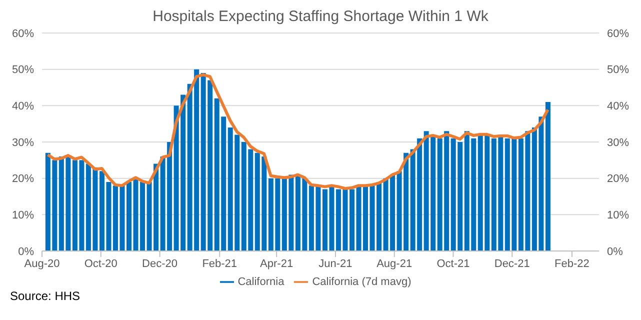 The image size is (641, 320). What do you see at coordinates (42, 264) in the screenshot?
I see `x-tick-label: Aug-20` at bounding box center [42, 264].